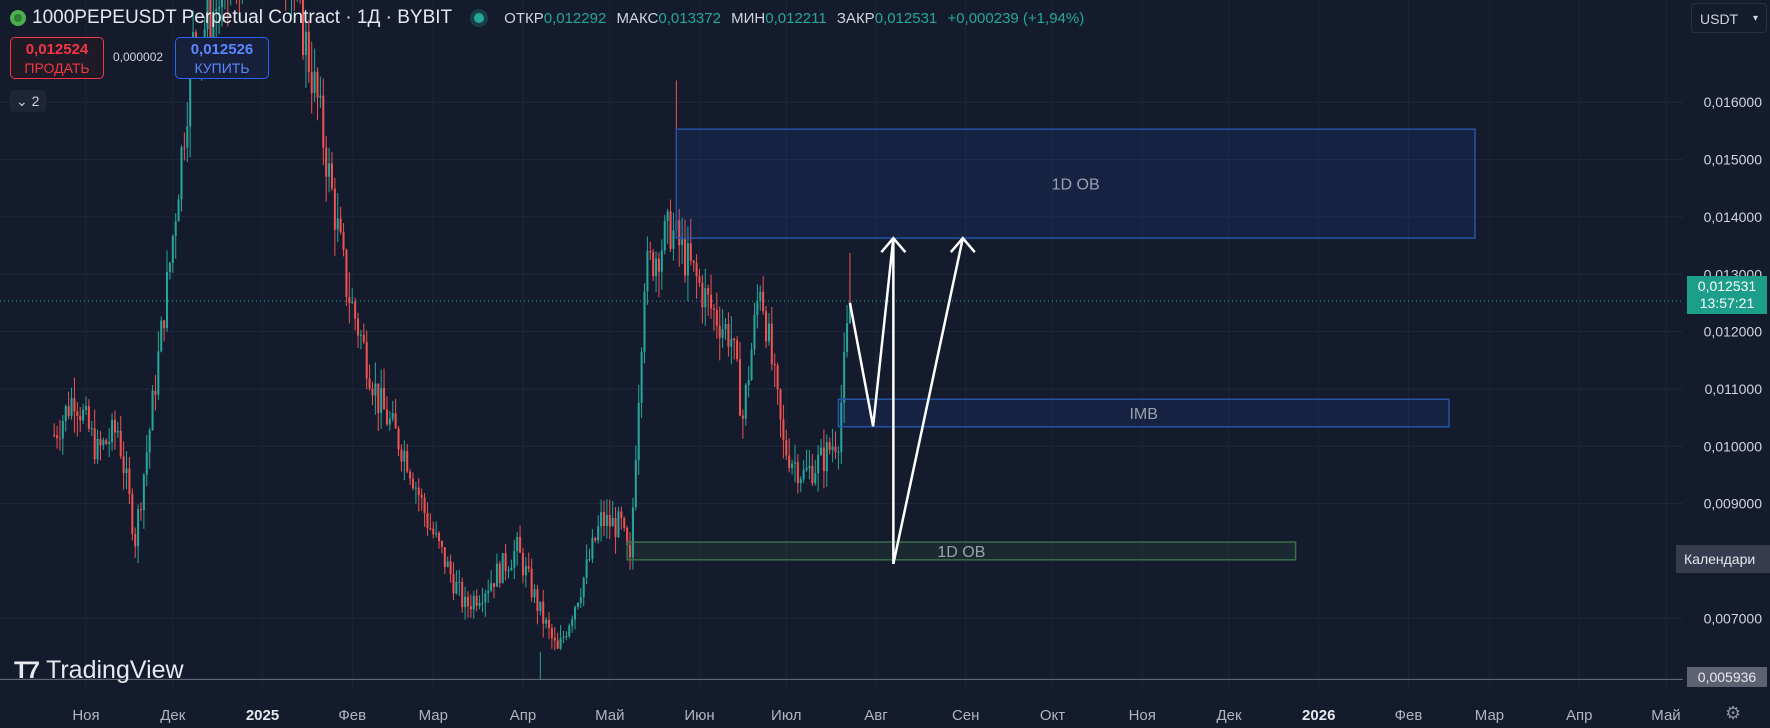  Describe the element at coordinates (1733, 713) in the screenshot. I see `gear-icon: ⚙` at that location.